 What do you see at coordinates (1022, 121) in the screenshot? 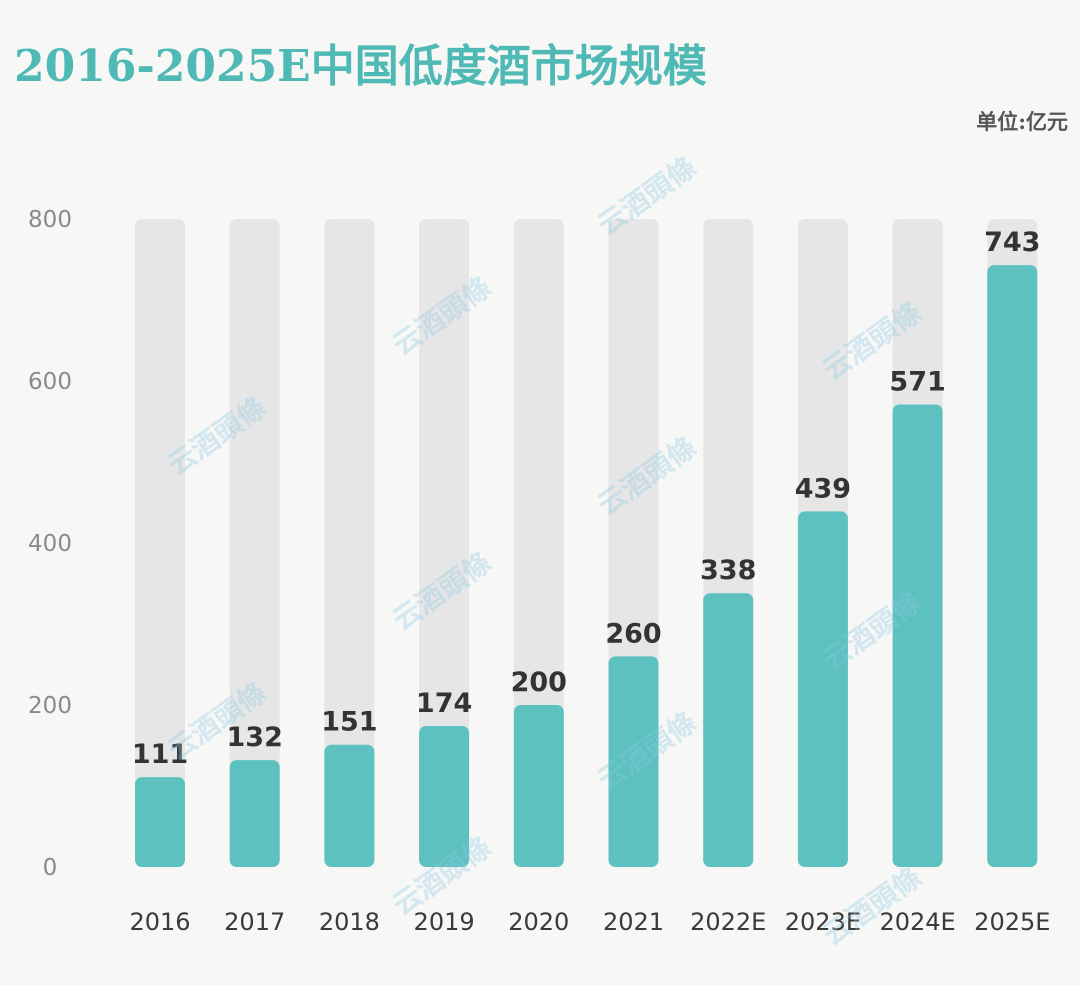
I see `unit-label: 单位:亿元` at bounding box center [1022, 121].